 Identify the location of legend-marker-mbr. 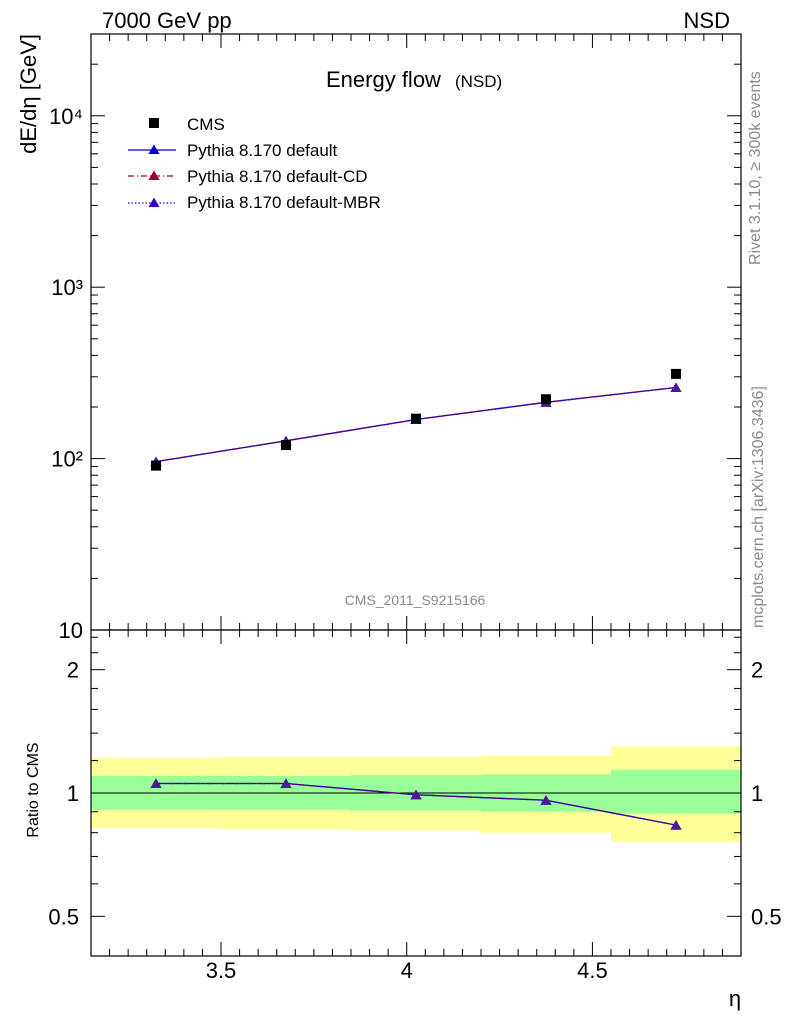
(154, 202).